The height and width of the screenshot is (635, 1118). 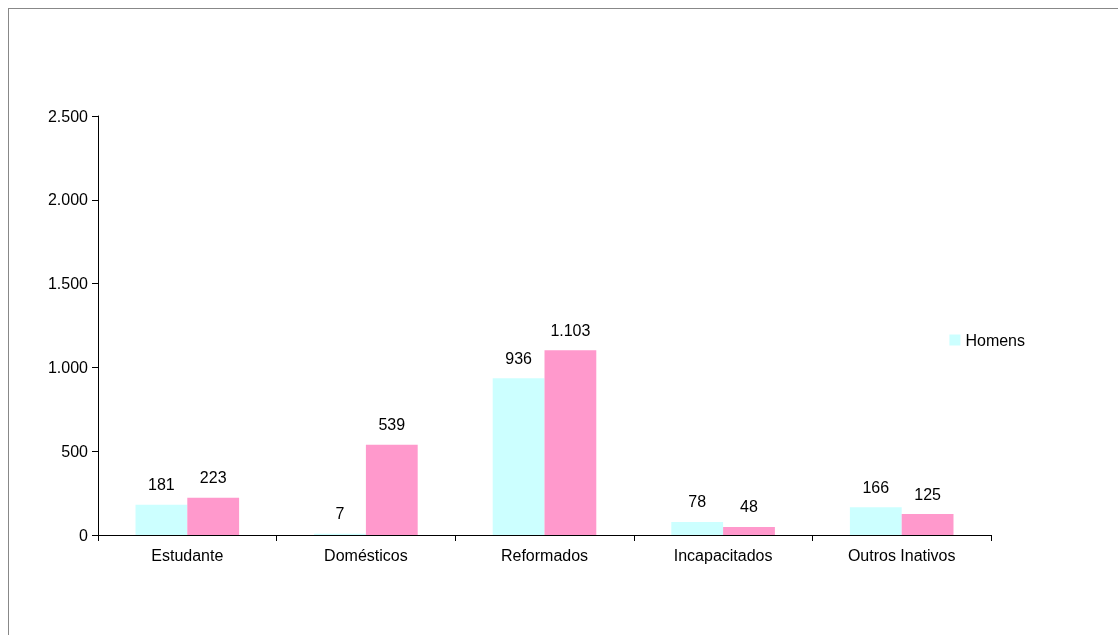 What do you see at coordinates (697, 502) in the screenshot?
I see `data-label: 78` at bounding box center [697, 502].